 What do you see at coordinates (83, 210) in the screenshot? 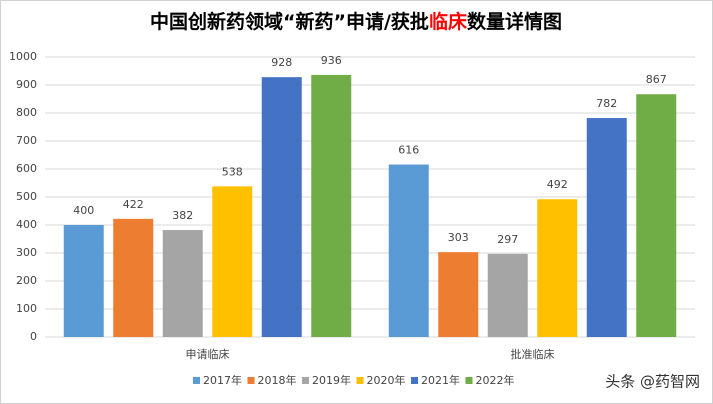
I see `data-label: 400` at bounding box center [83, 210].